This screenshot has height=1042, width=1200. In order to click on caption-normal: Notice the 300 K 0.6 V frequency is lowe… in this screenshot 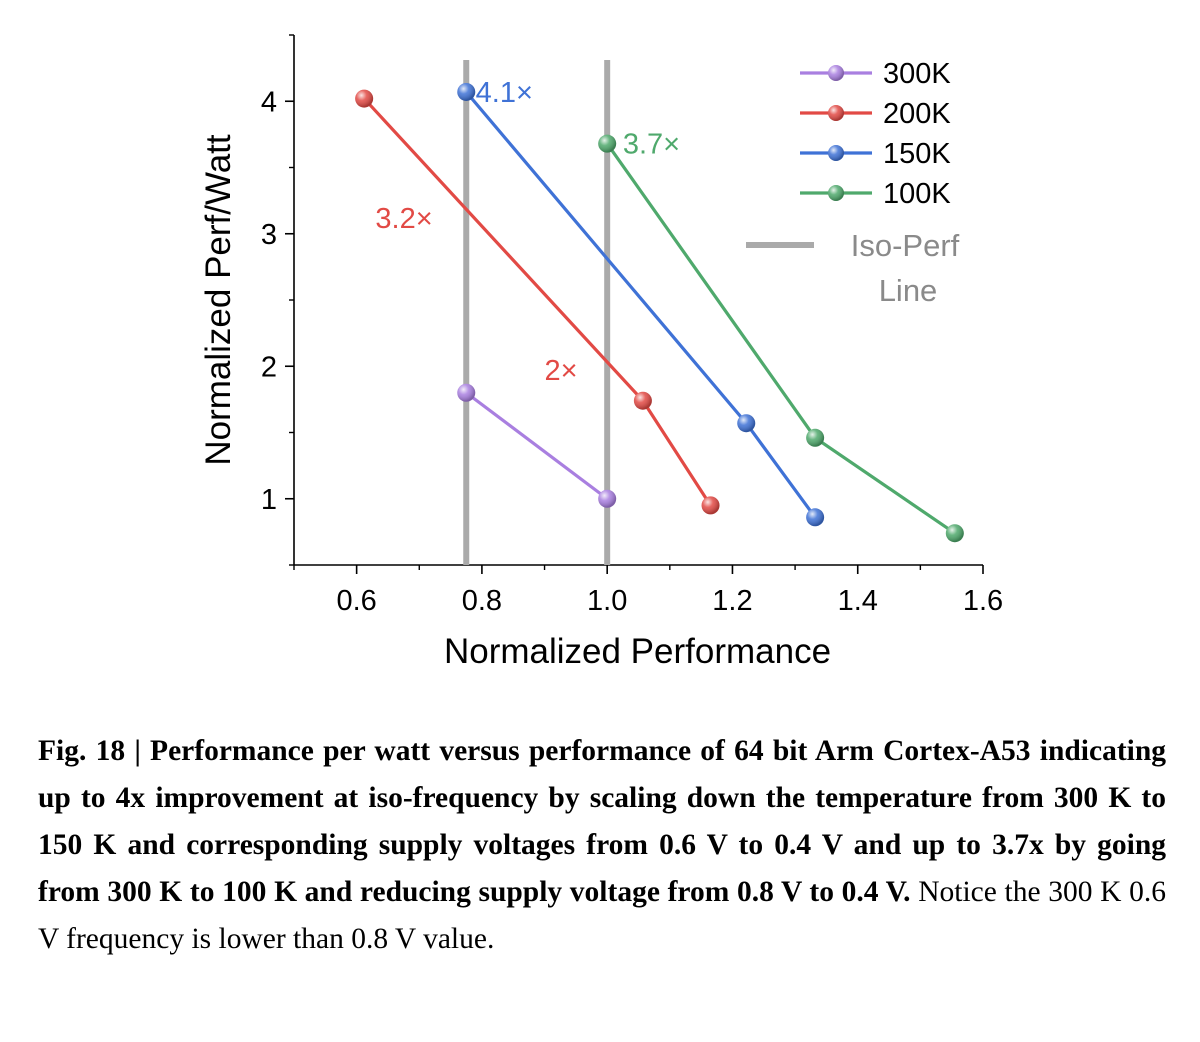, I will do `click(602, 915)`.